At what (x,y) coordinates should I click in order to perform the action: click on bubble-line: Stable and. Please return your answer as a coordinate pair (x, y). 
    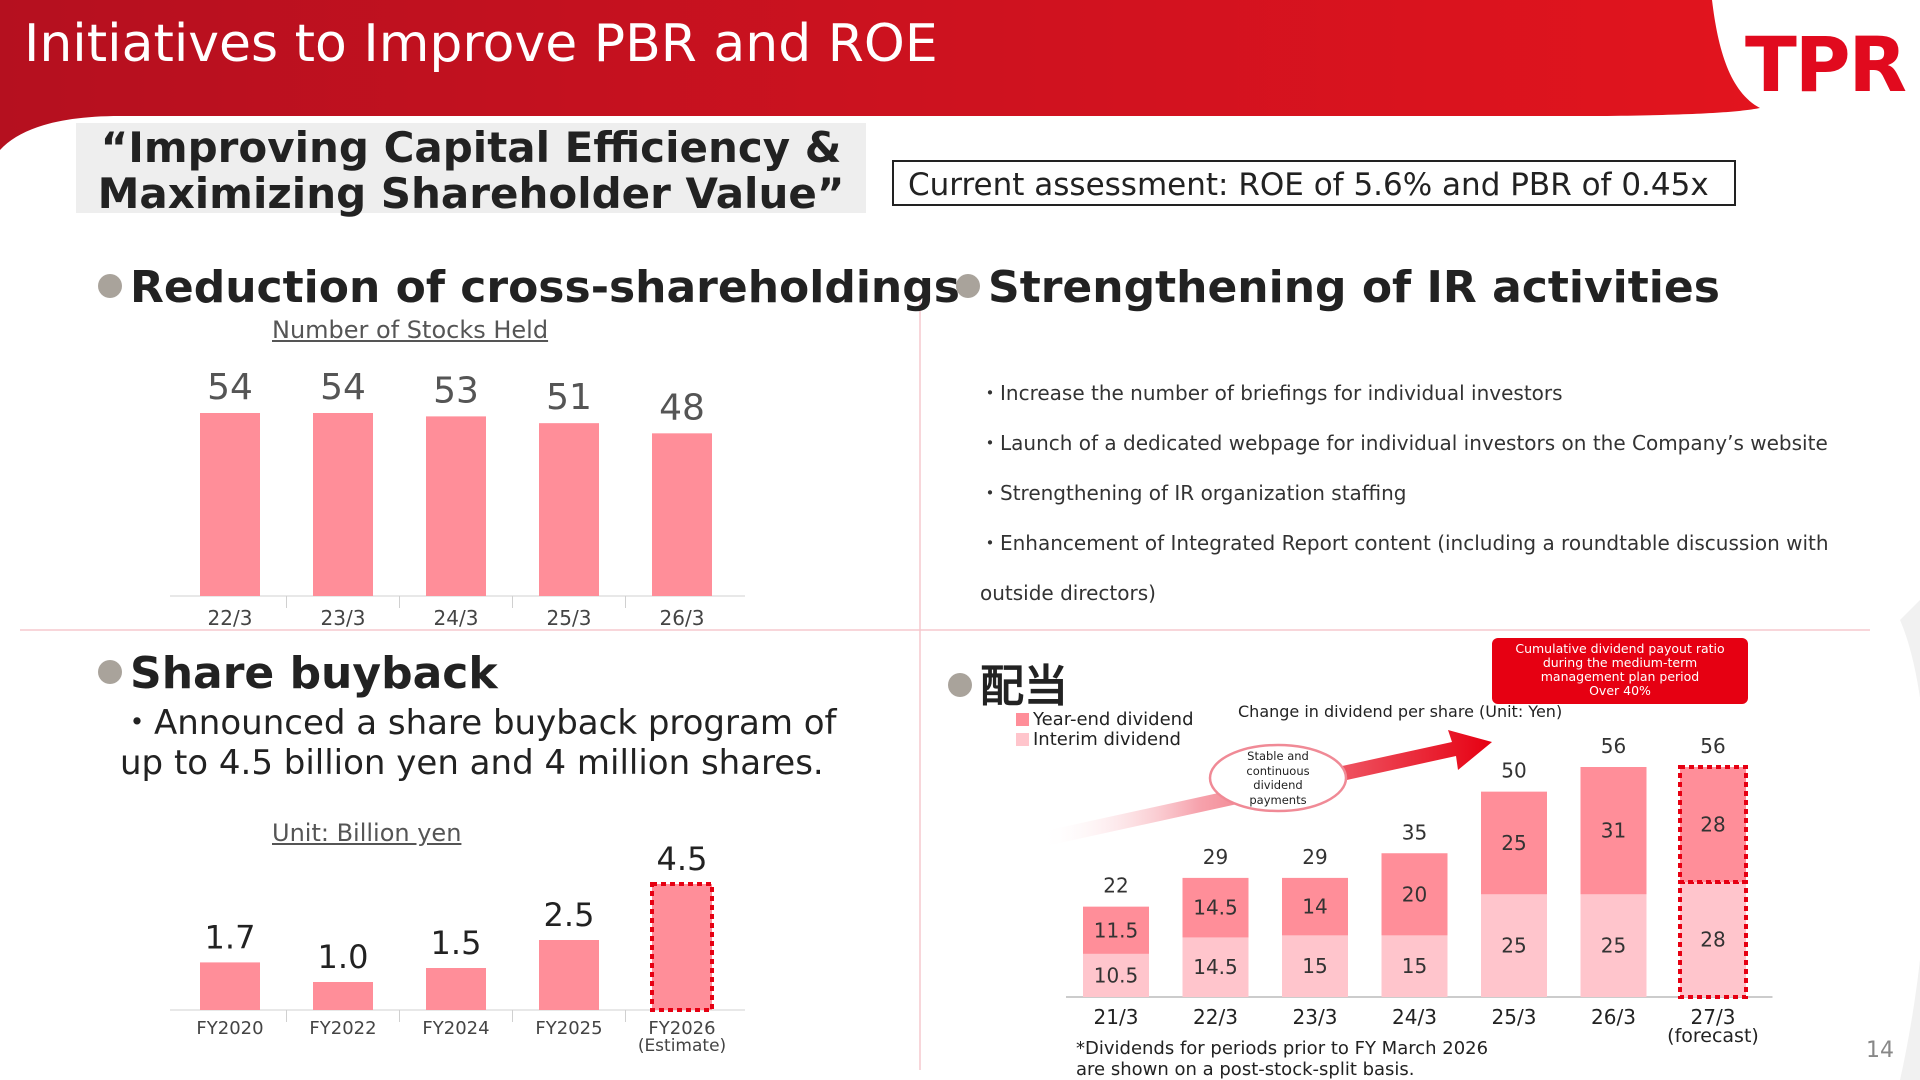
    Looking at the image, I should click on (1278, 756).